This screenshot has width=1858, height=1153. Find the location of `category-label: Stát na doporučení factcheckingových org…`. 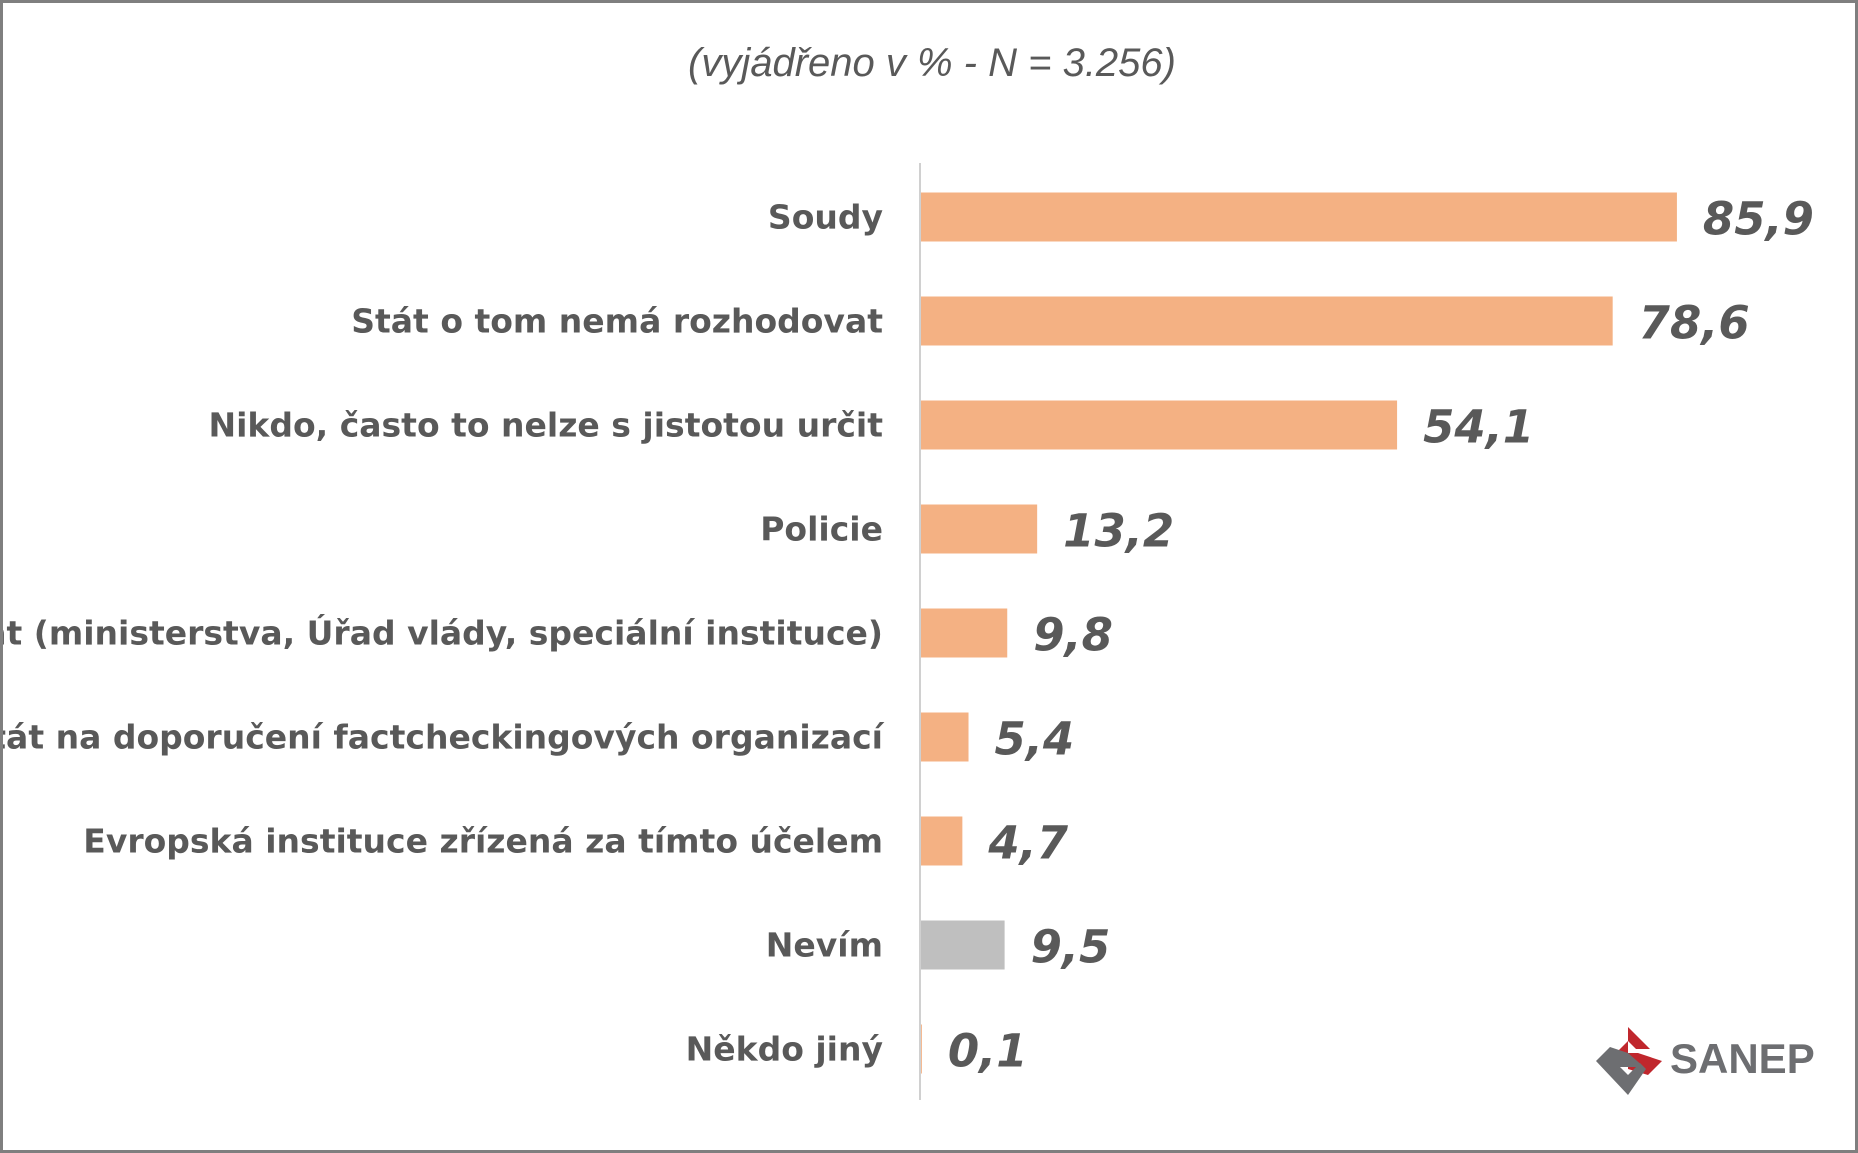

category-label: Stát na doporučení factcheckingových org… is located at coordinates (444, 737).